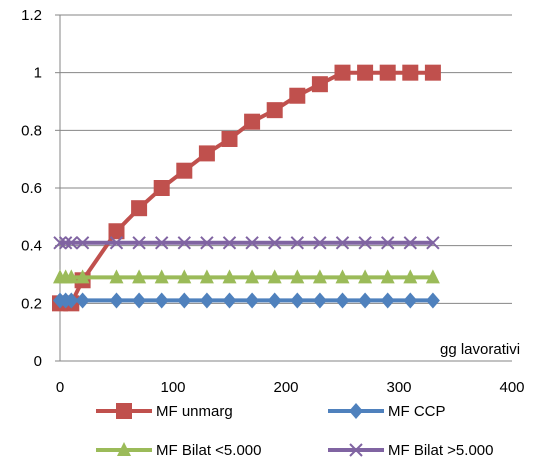 The image size is (558, 462). I want to click on x-tick-label: 0, so click(60, 387).